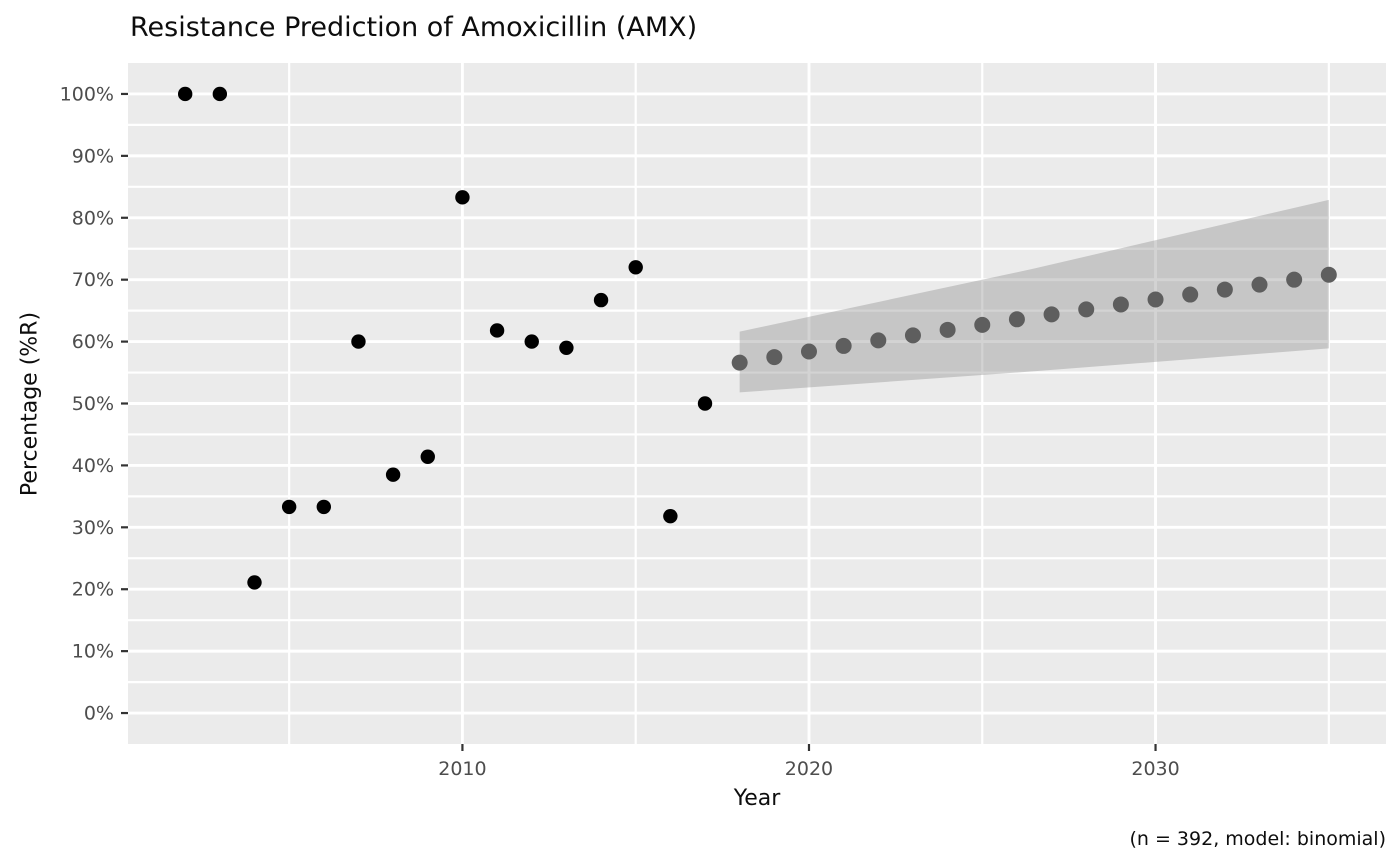  What do you see at coordinates (1257, 839) in the screenshot?
I see `chart-caption: (n = 392, model: binomial)` at bounding box center [1257, 839].